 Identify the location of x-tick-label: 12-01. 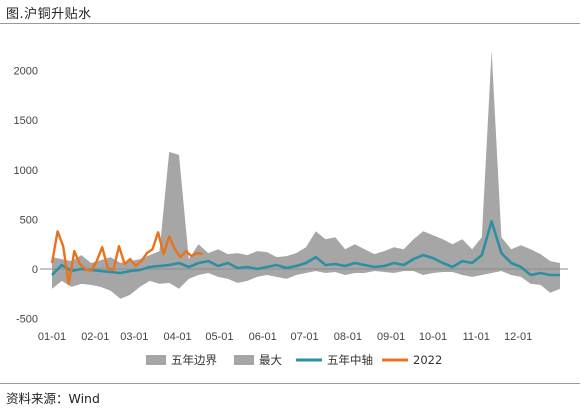
(518, 337).